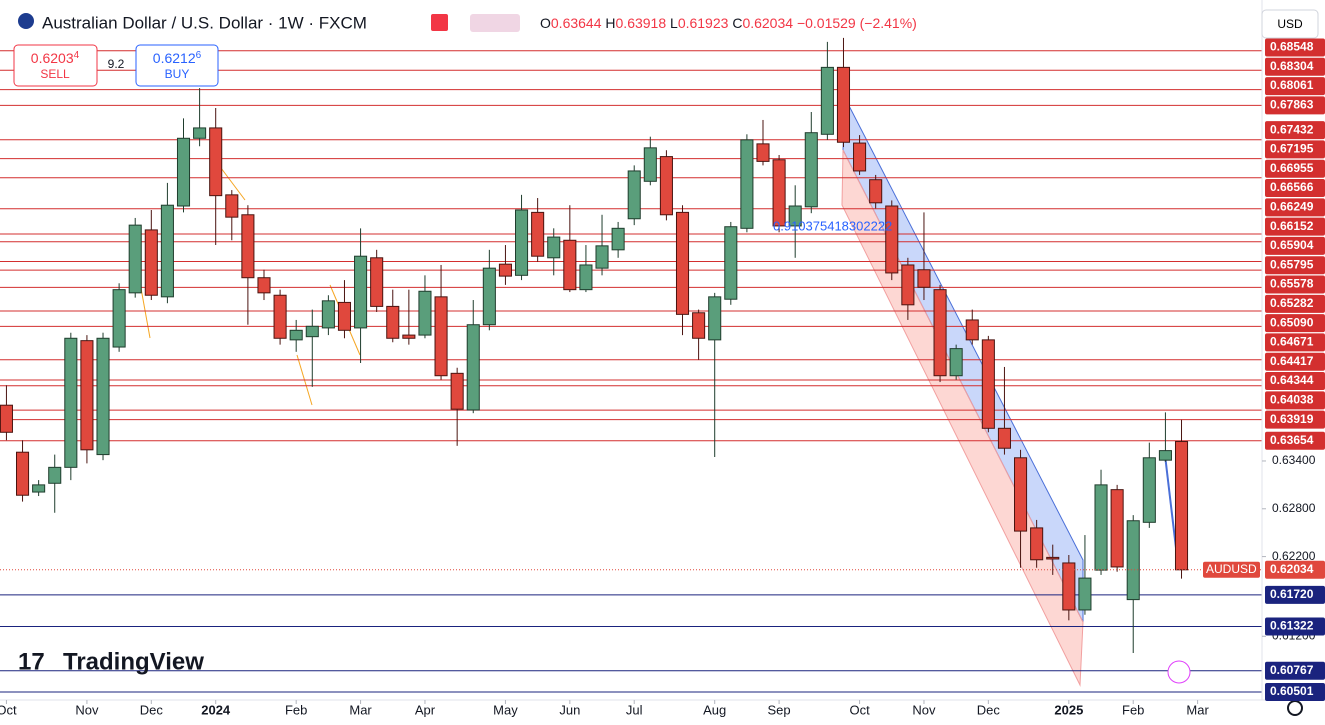 This screenshot has width=1325, height=725. Describe the element at coordinates (1294, 556) in the screenshot. I see `y-tick-label: 0.62200` at that location.